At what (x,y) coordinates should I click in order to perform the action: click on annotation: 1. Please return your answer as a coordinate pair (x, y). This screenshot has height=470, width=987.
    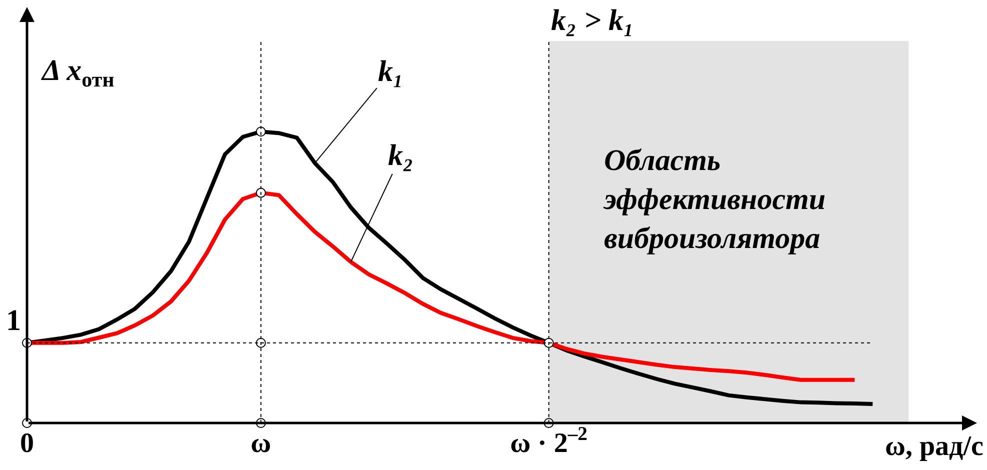
    Looking at the image, I should click on (13, 320).